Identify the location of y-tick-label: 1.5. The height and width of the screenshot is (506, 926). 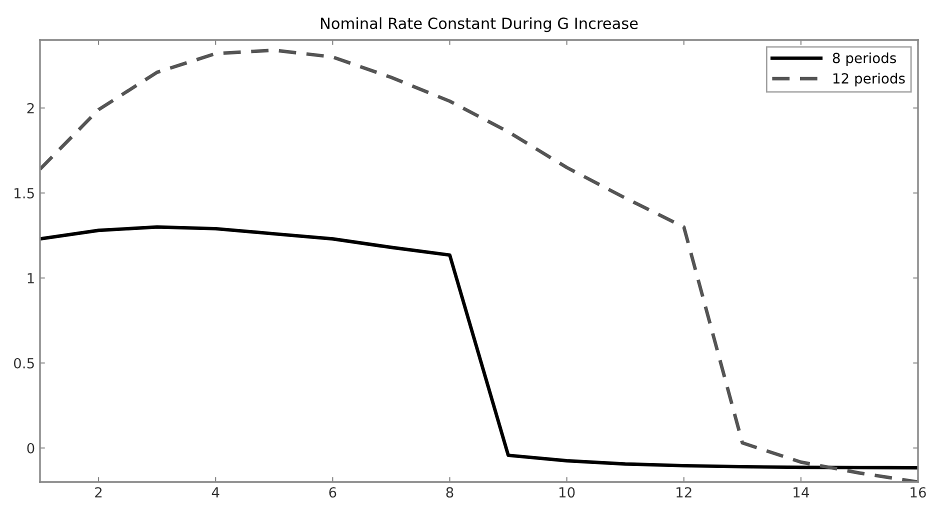
(24, 193).